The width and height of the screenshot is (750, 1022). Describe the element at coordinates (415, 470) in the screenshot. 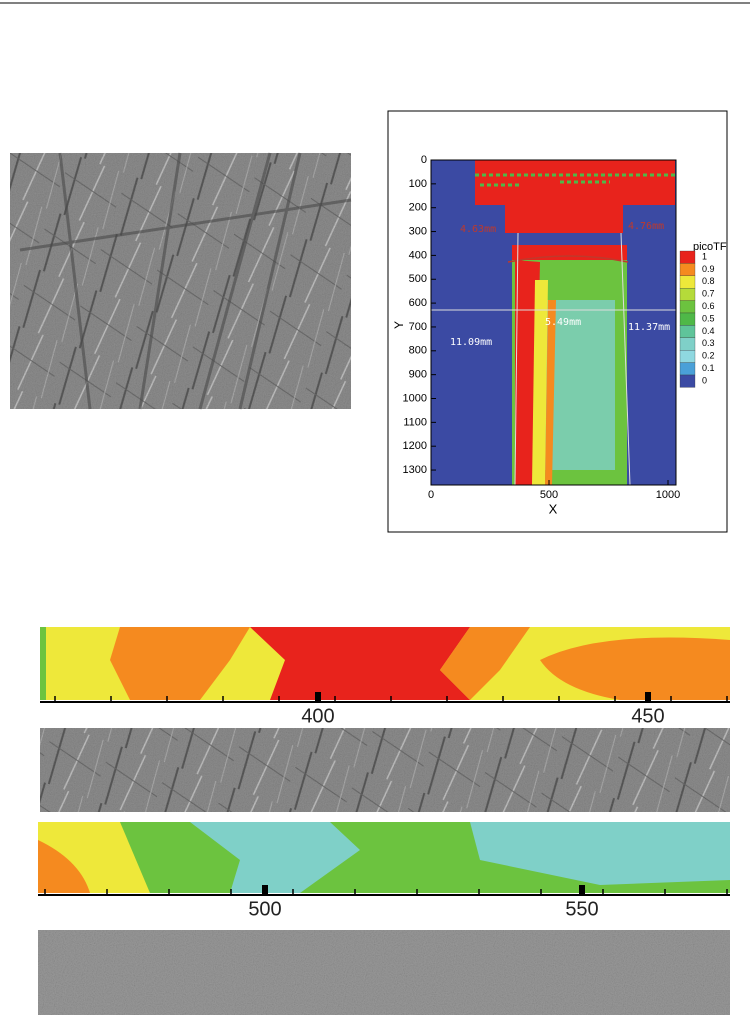

I see `y-tick-label: 1300` at that location.